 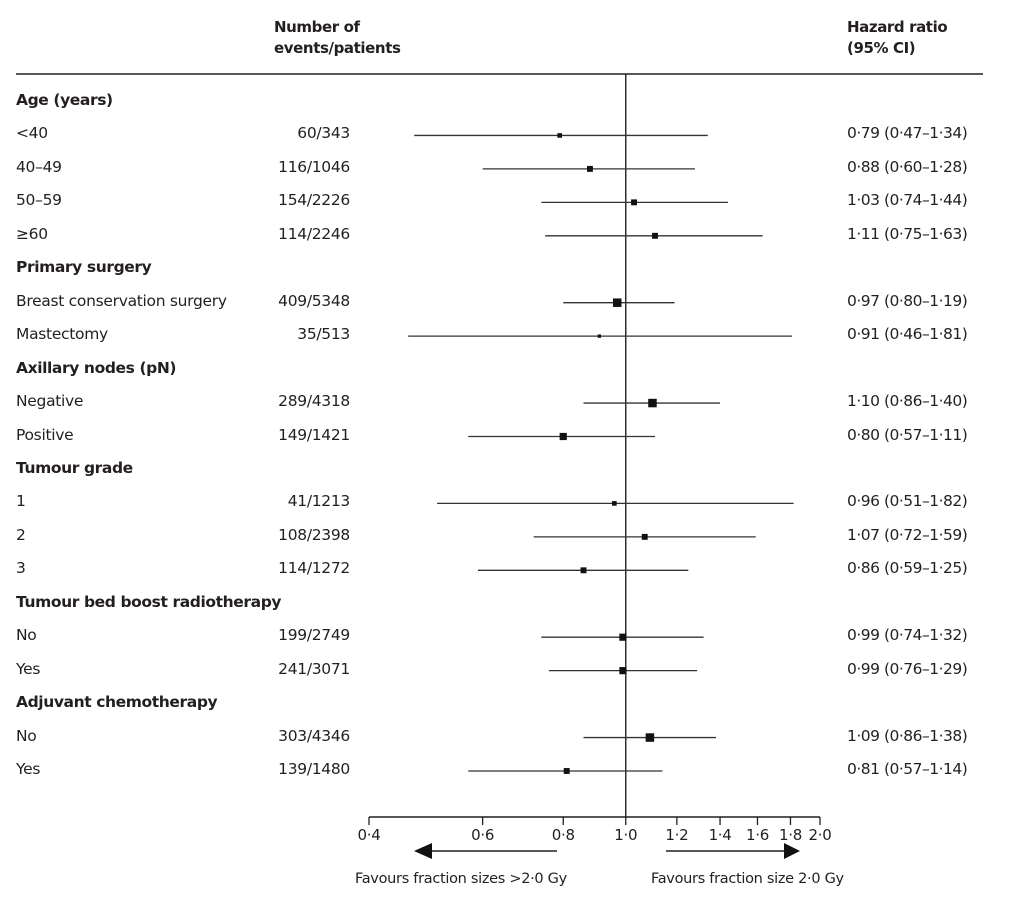 What do you see at coordinates (897, 38) in the screenshot?
I see `hr-column-header: Hazard ratio (95% CI)` at bounding box center [897, 38].